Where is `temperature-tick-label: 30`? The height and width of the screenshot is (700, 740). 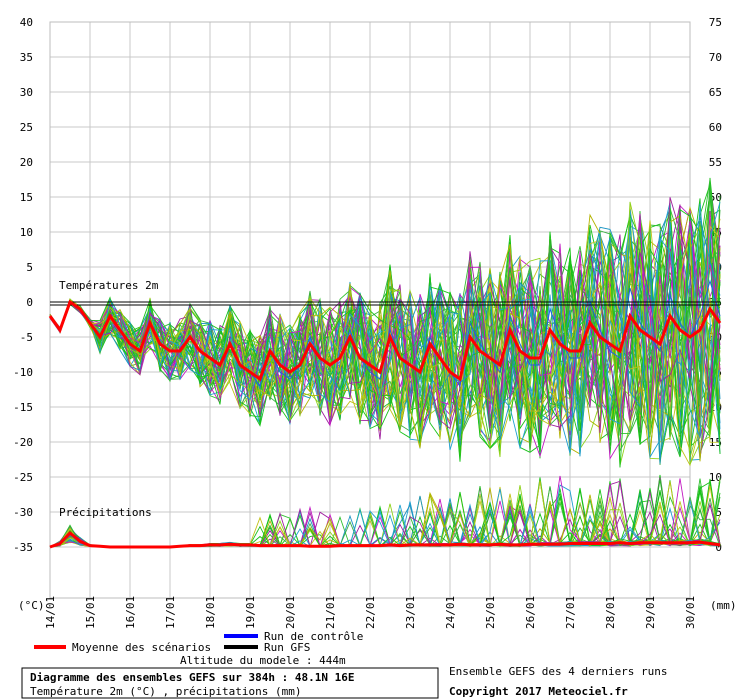
temperature-tick-label: 30 is located at coordinates (26, 92).